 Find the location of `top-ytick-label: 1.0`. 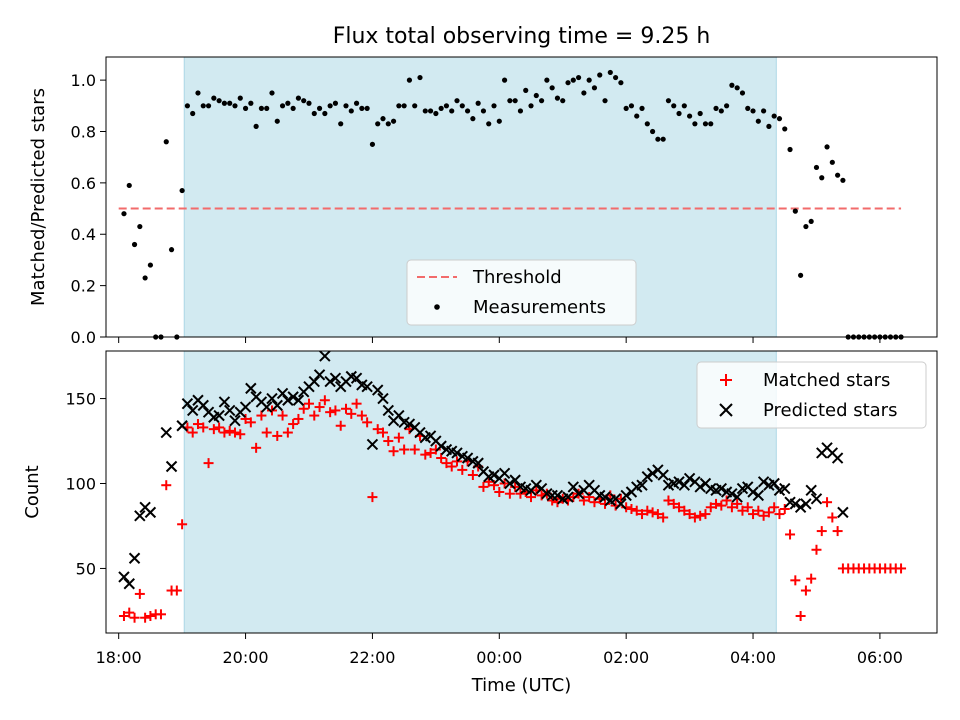

top-ytick-label: 1.0 is located at coordinates (83, 80).